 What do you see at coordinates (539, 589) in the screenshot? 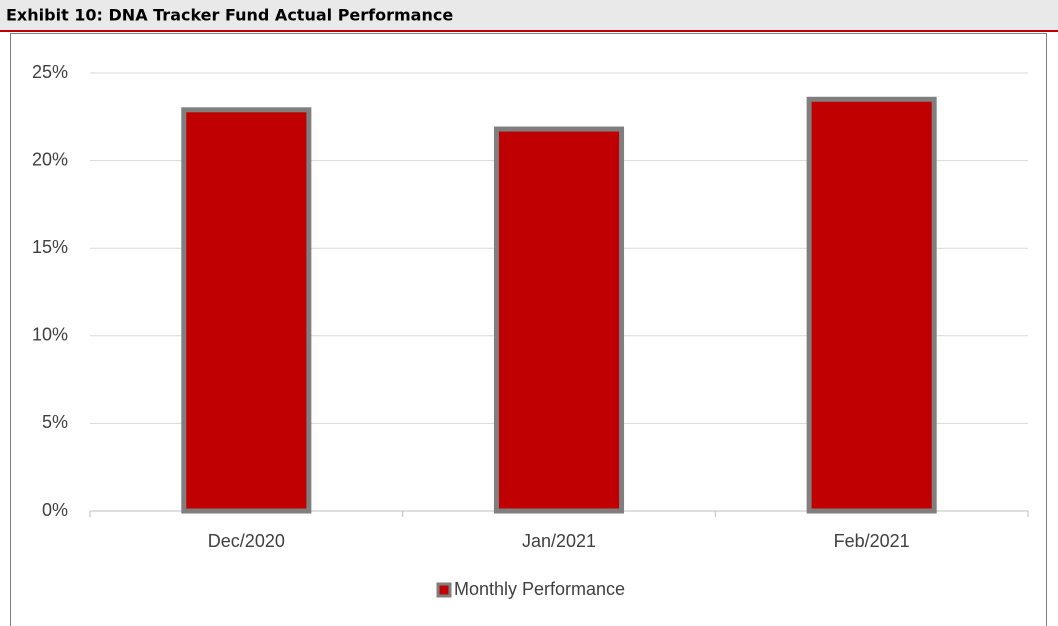
I see `legend-label: Monthly Performance` at bounding box center [539, 589].